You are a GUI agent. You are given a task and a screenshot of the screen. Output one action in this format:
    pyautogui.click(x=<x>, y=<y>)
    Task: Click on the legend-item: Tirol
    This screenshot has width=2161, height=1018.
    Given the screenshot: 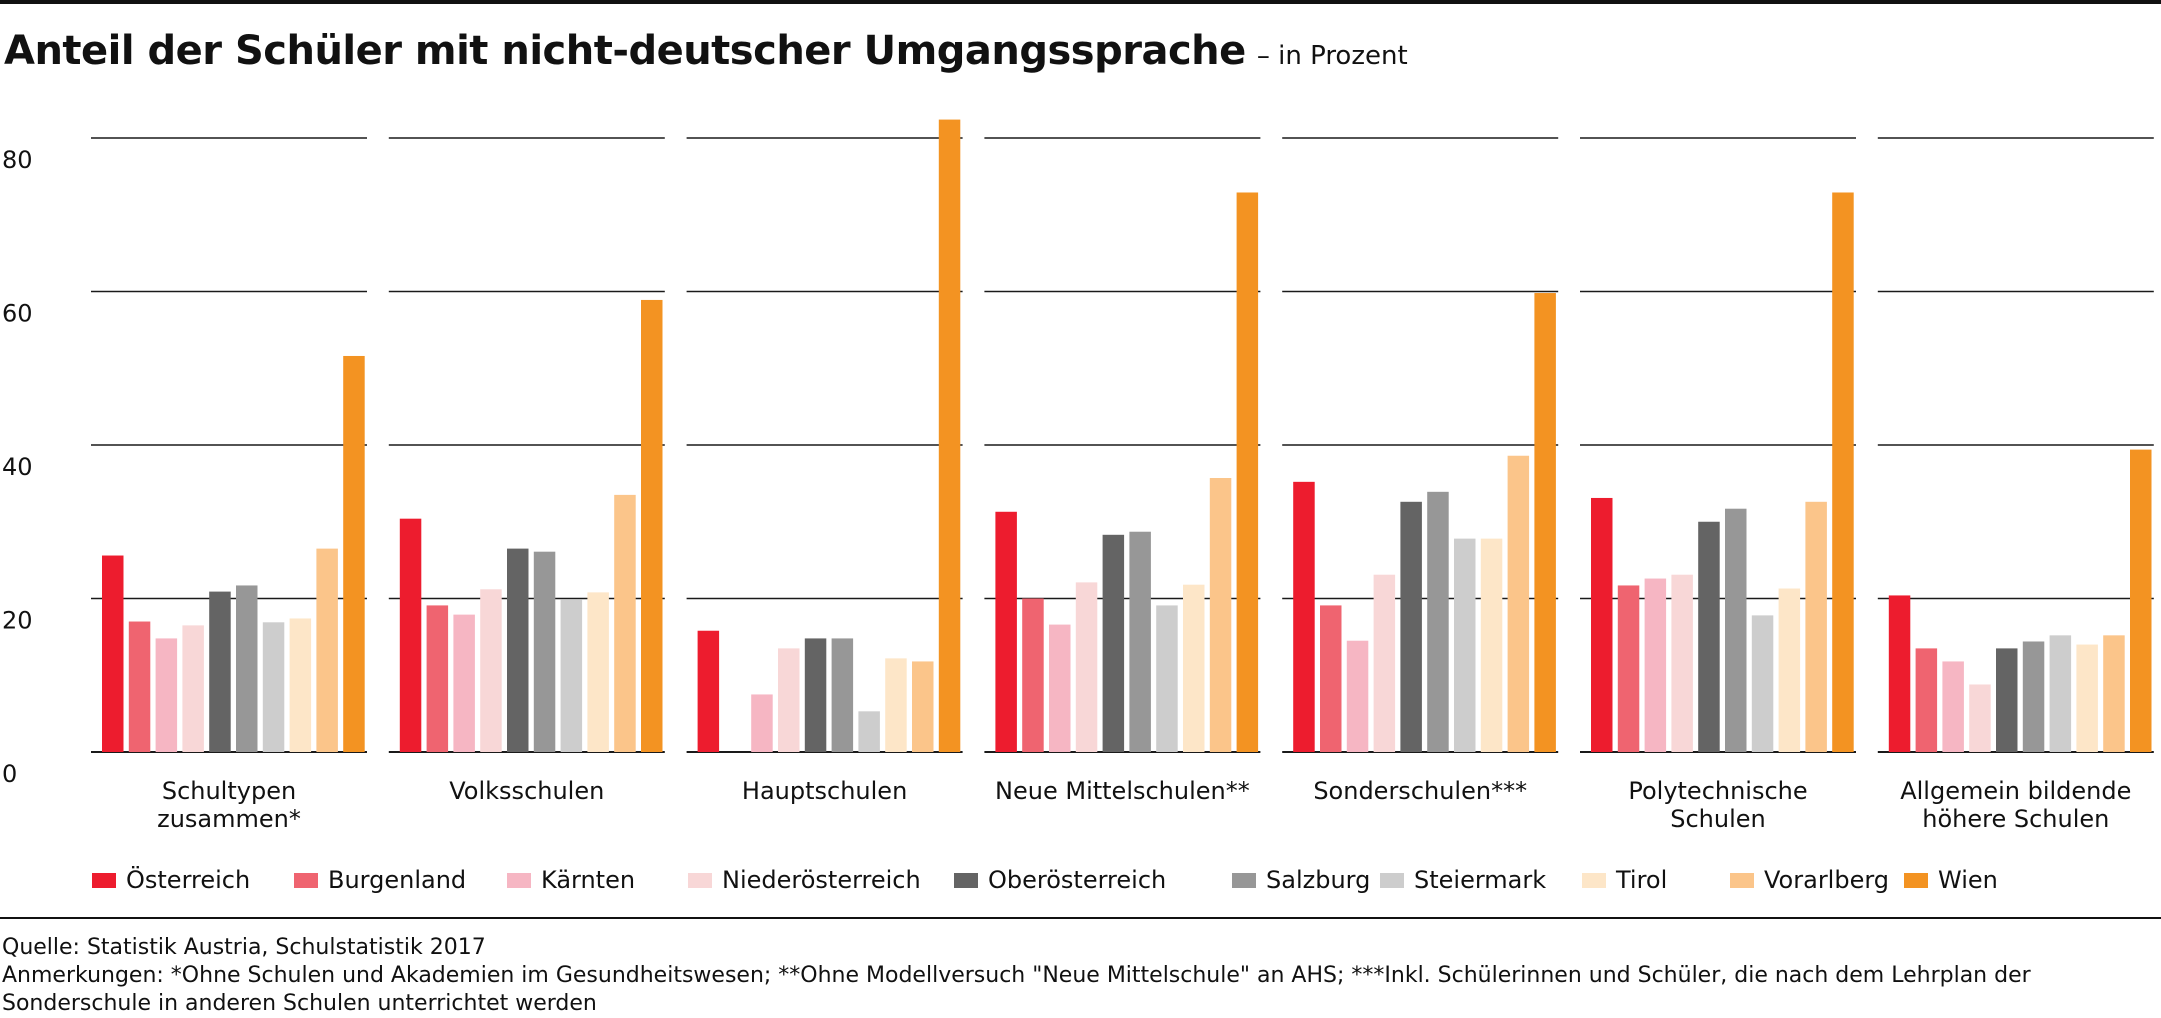 What is the action you would take?
    pyautogui.click(x=1624, y=883)
    